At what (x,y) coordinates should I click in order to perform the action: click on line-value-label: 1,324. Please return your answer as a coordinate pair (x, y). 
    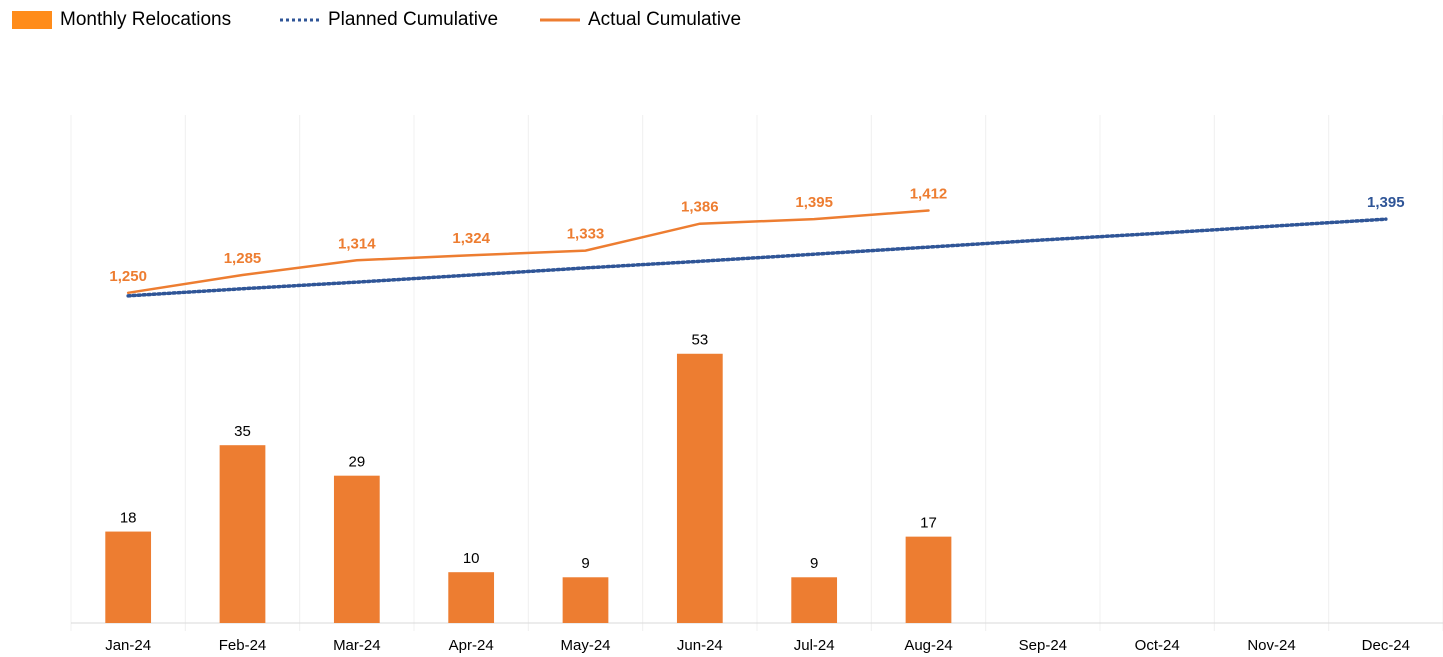
    Looking at the image, I should click on (471, 238).